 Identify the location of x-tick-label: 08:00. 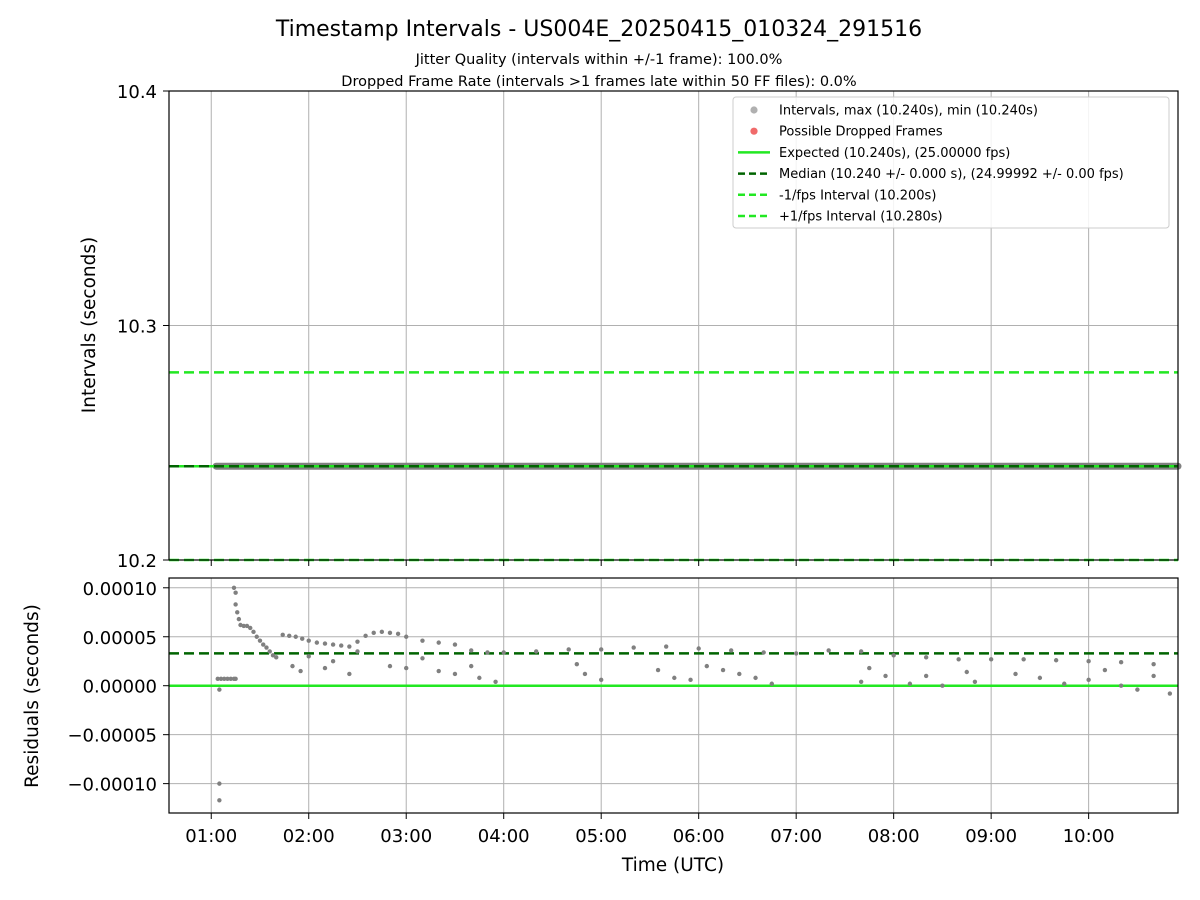
(894, 836).